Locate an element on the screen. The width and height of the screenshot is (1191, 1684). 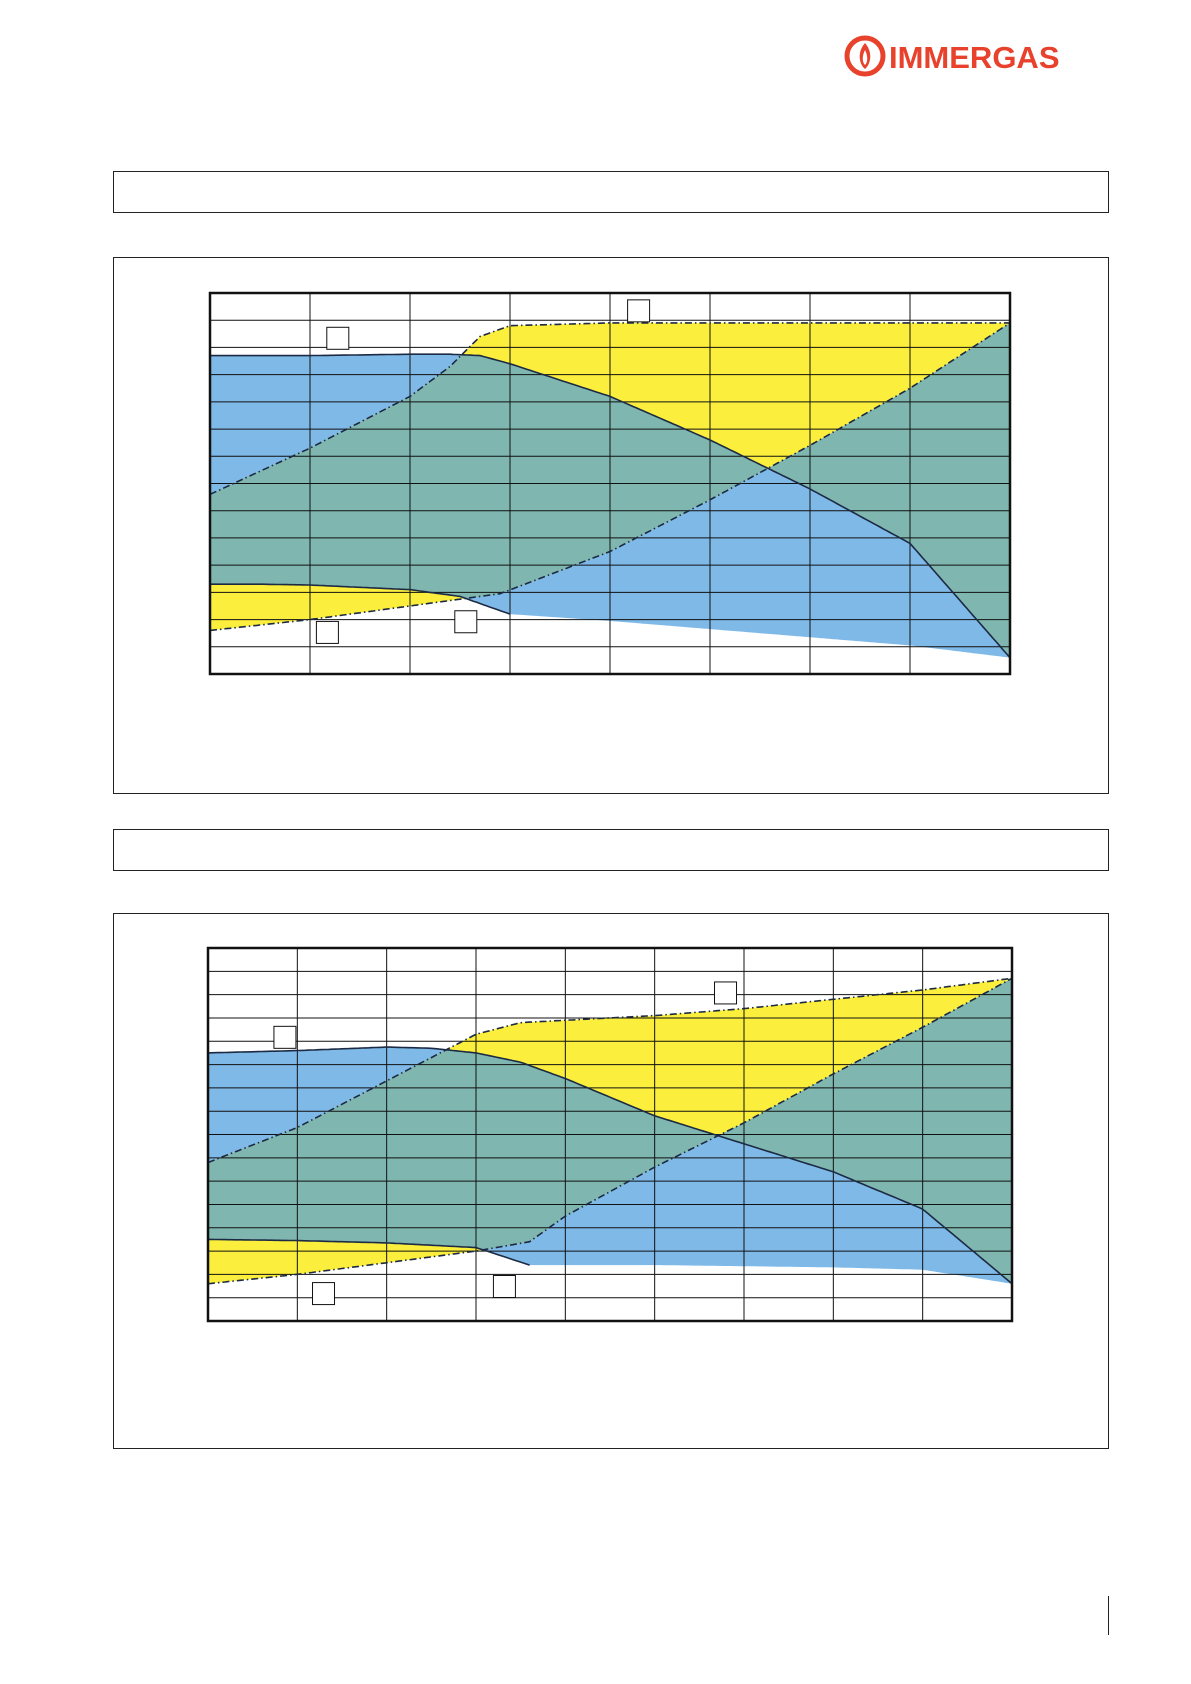
overlap-area is located at coordinates (610, 1131).